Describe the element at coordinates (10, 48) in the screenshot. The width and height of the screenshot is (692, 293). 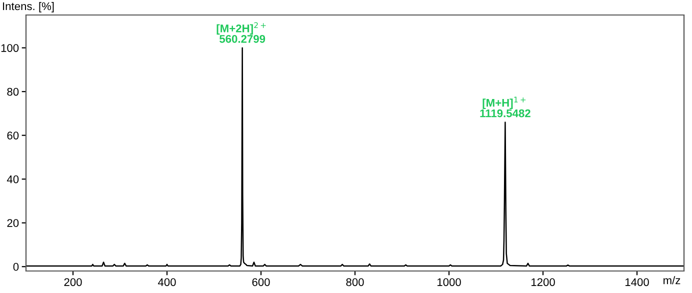
I see `y-tick-label: 100` at that location.